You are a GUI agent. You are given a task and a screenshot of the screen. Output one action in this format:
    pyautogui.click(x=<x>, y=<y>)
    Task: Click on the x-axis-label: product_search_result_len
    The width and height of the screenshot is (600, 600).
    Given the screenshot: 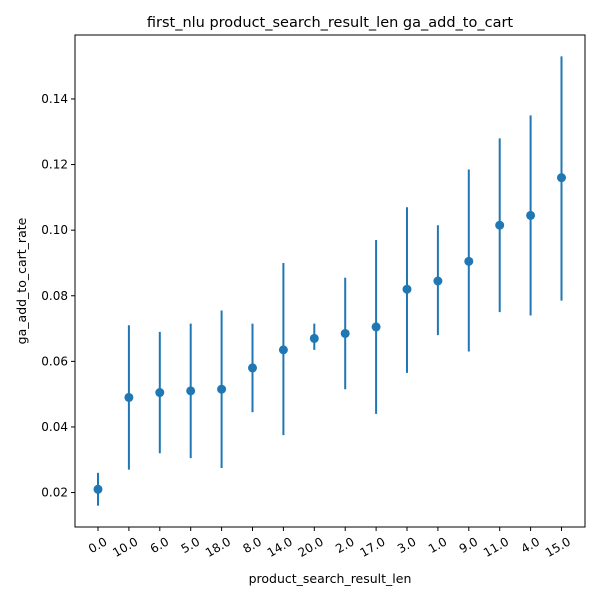 What is the action you would take?
    pyautogui.click(x=330, y=578)
    